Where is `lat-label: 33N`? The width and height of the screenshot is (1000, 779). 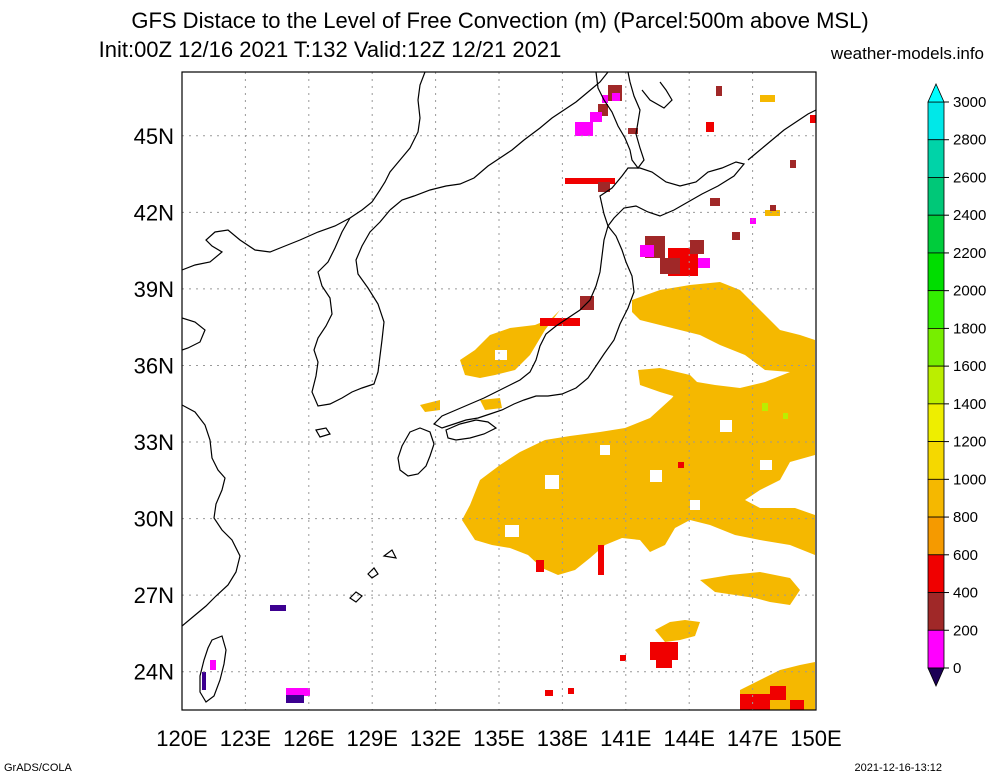
lat-label: 33N is located at coordinates (154, 442).